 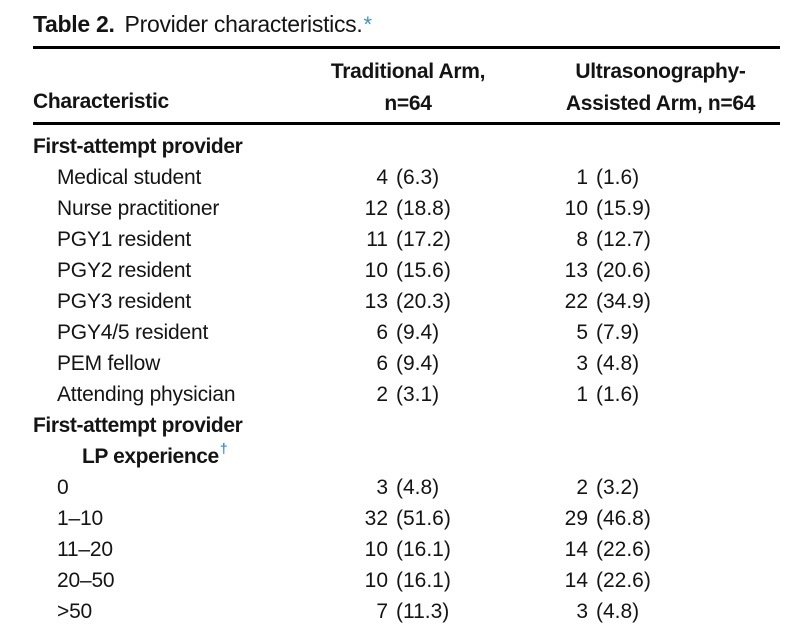 I want to click on header-line: Ultrasonography-, so click(x=660, y=71).